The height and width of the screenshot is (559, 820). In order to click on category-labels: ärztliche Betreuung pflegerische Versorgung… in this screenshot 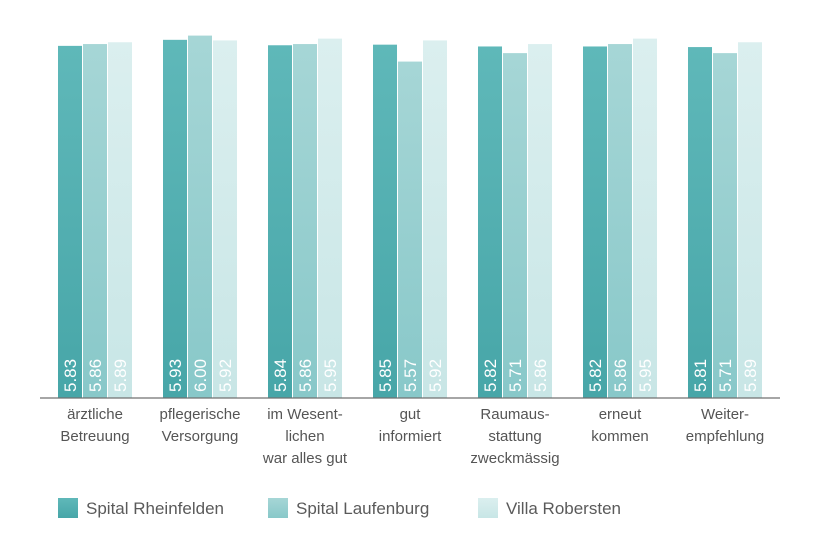, I will do `click(412, 436)`.